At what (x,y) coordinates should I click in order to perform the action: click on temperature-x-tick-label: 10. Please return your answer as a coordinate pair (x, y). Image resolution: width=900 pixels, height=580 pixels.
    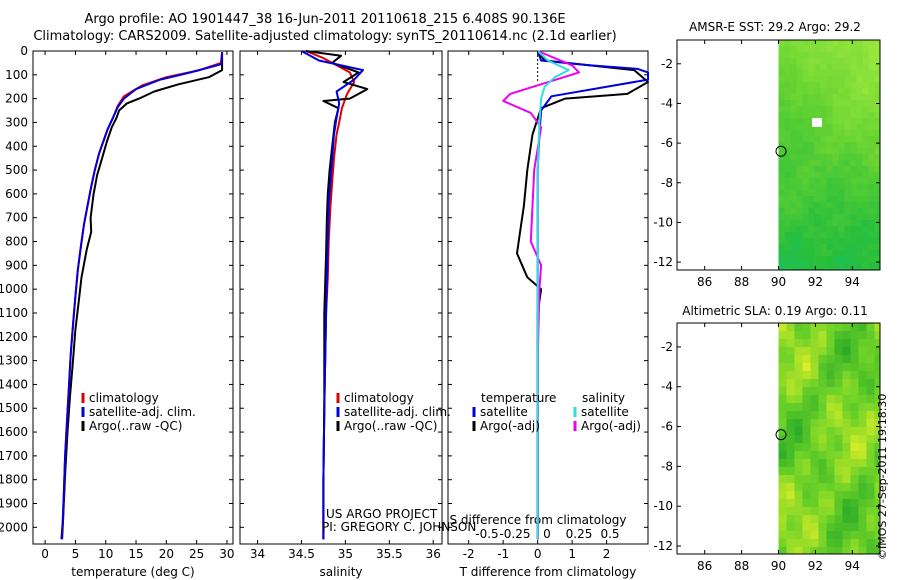
    Looking at the image, I should click on (105, 554).